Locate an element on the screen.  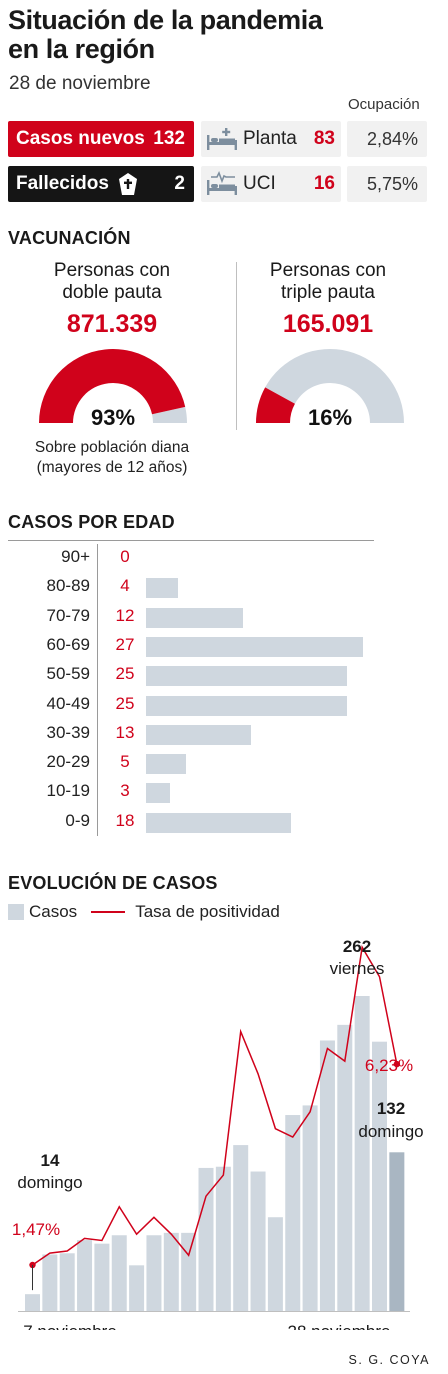
positivity-point is located at coordinates (32, 1265).